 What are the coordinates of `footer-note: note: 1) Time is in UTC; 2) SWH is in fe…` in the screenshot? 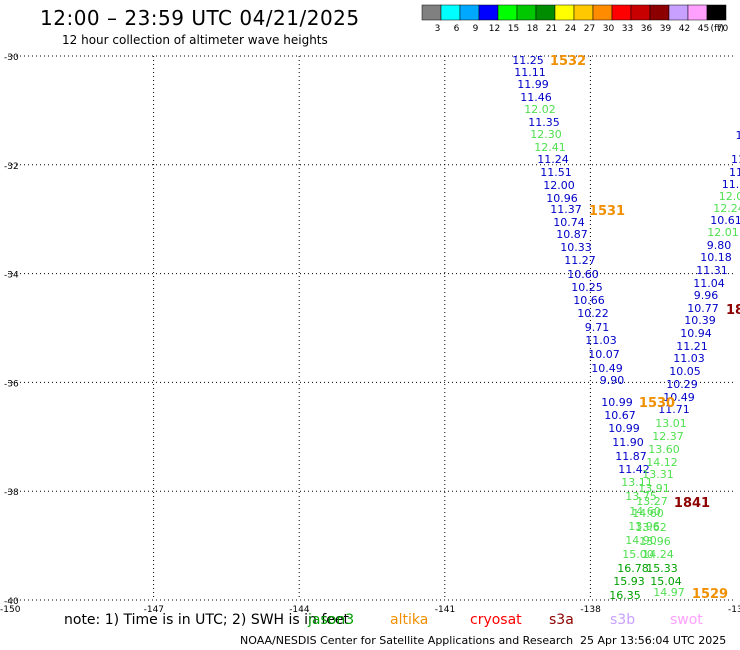 It's located at (207, 620).